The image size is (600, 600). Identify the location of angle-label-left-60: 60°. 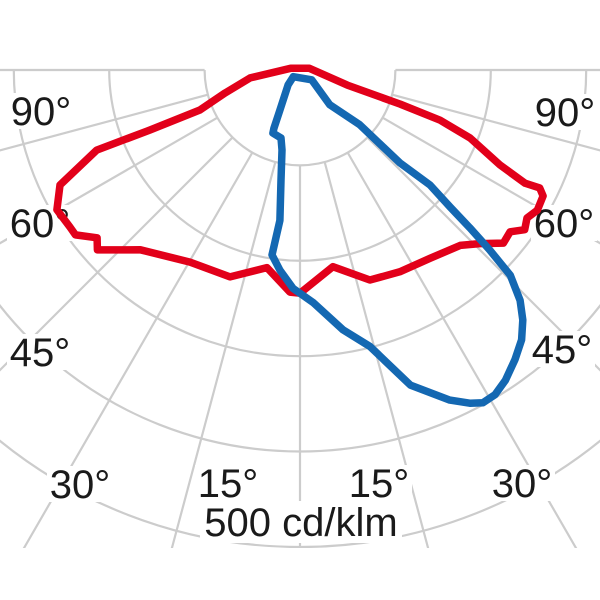
(40, 224).